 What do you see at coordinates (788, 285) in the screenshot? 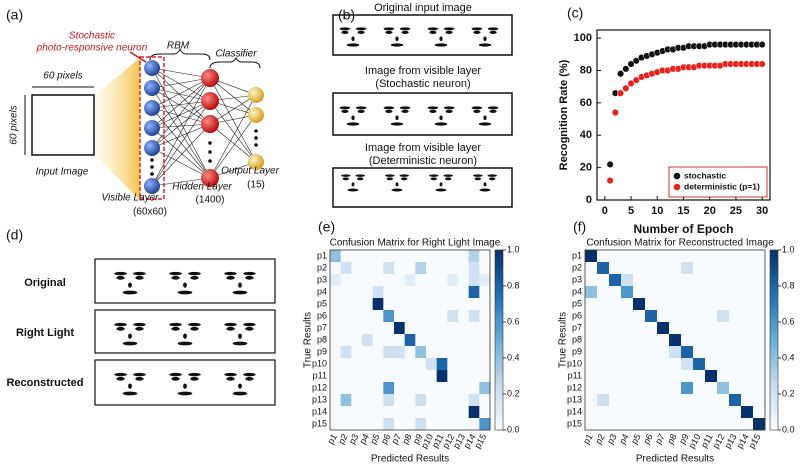
I see `colorbar-tick-label: 0.8` at bounding box center [788, 285].